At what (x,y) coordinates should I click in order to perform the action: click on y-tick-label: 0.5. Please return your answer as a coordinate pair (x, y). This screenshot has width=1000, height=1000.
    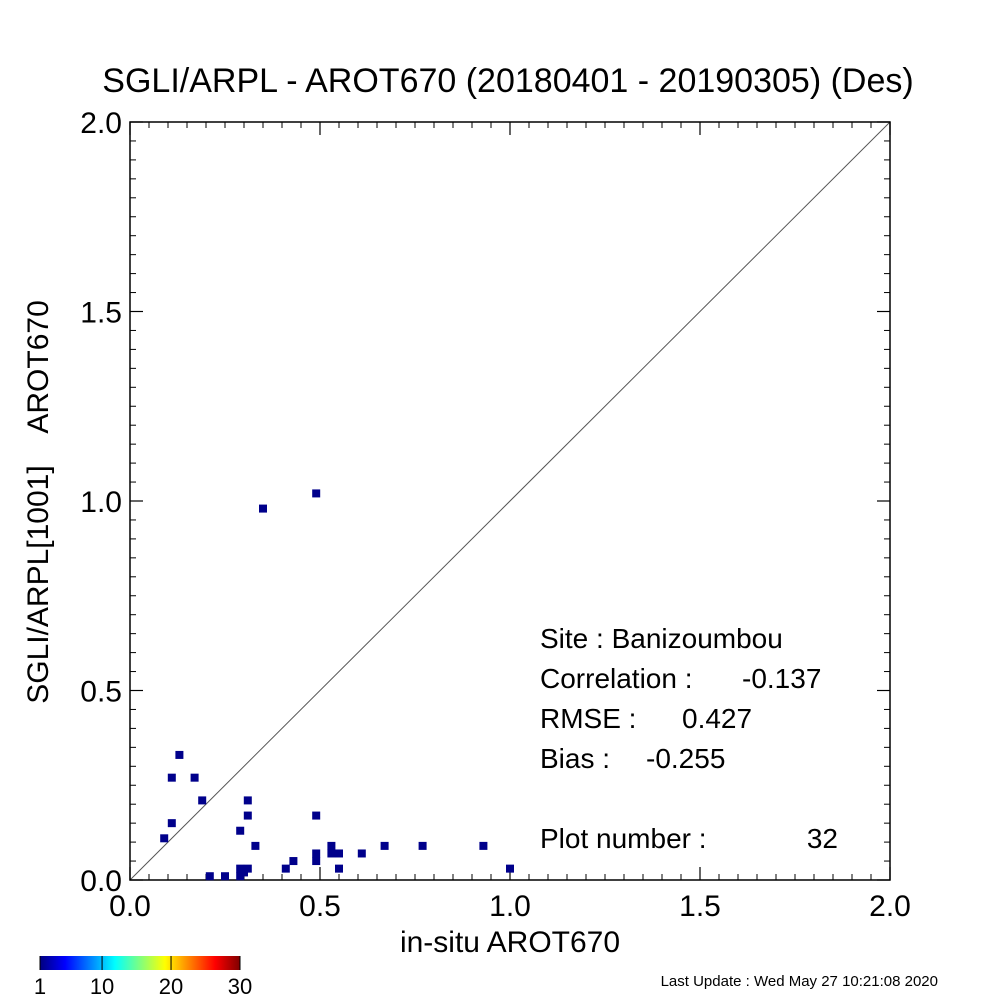
    Looking at the image, I should click on (101, 692).